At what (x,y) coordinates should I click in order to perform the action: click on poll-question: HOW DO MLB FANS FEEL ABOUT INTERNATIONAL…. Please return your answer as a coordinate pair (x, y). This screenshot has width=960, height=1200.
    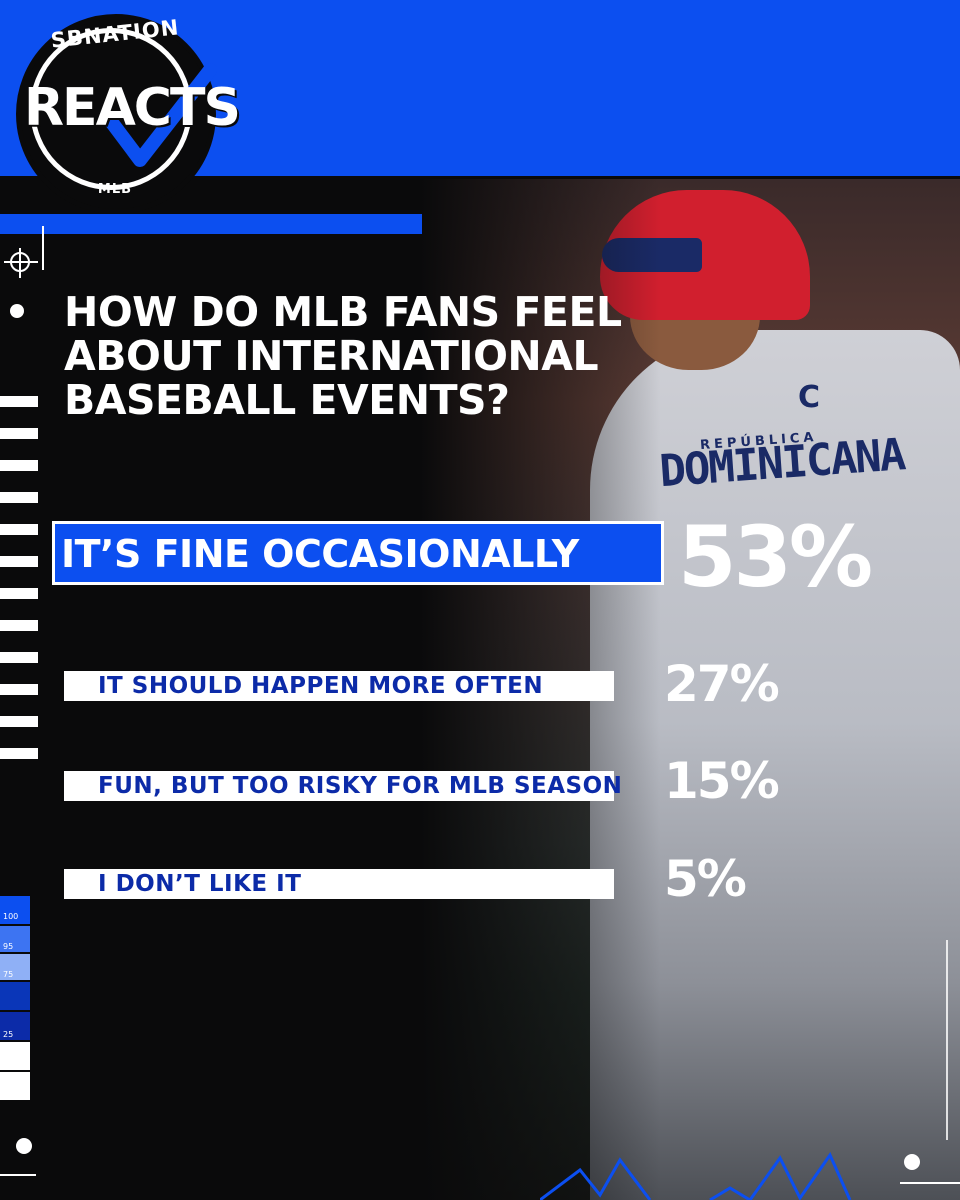
    Looking at the image, I should click on (343, 356).